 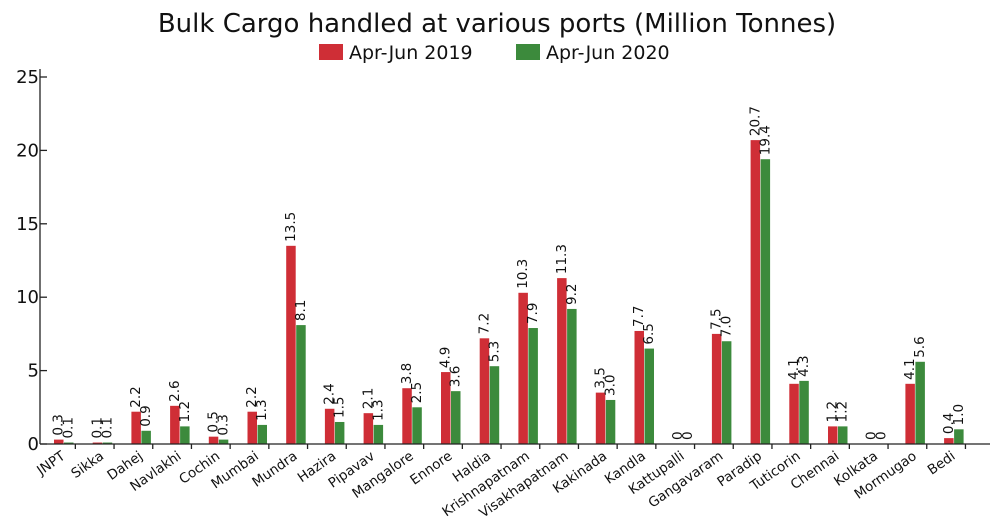 What do you see at coordinates (649, 333) in the screenshot?
I see `data-label: 6.5` at bounding box center [649, 333].